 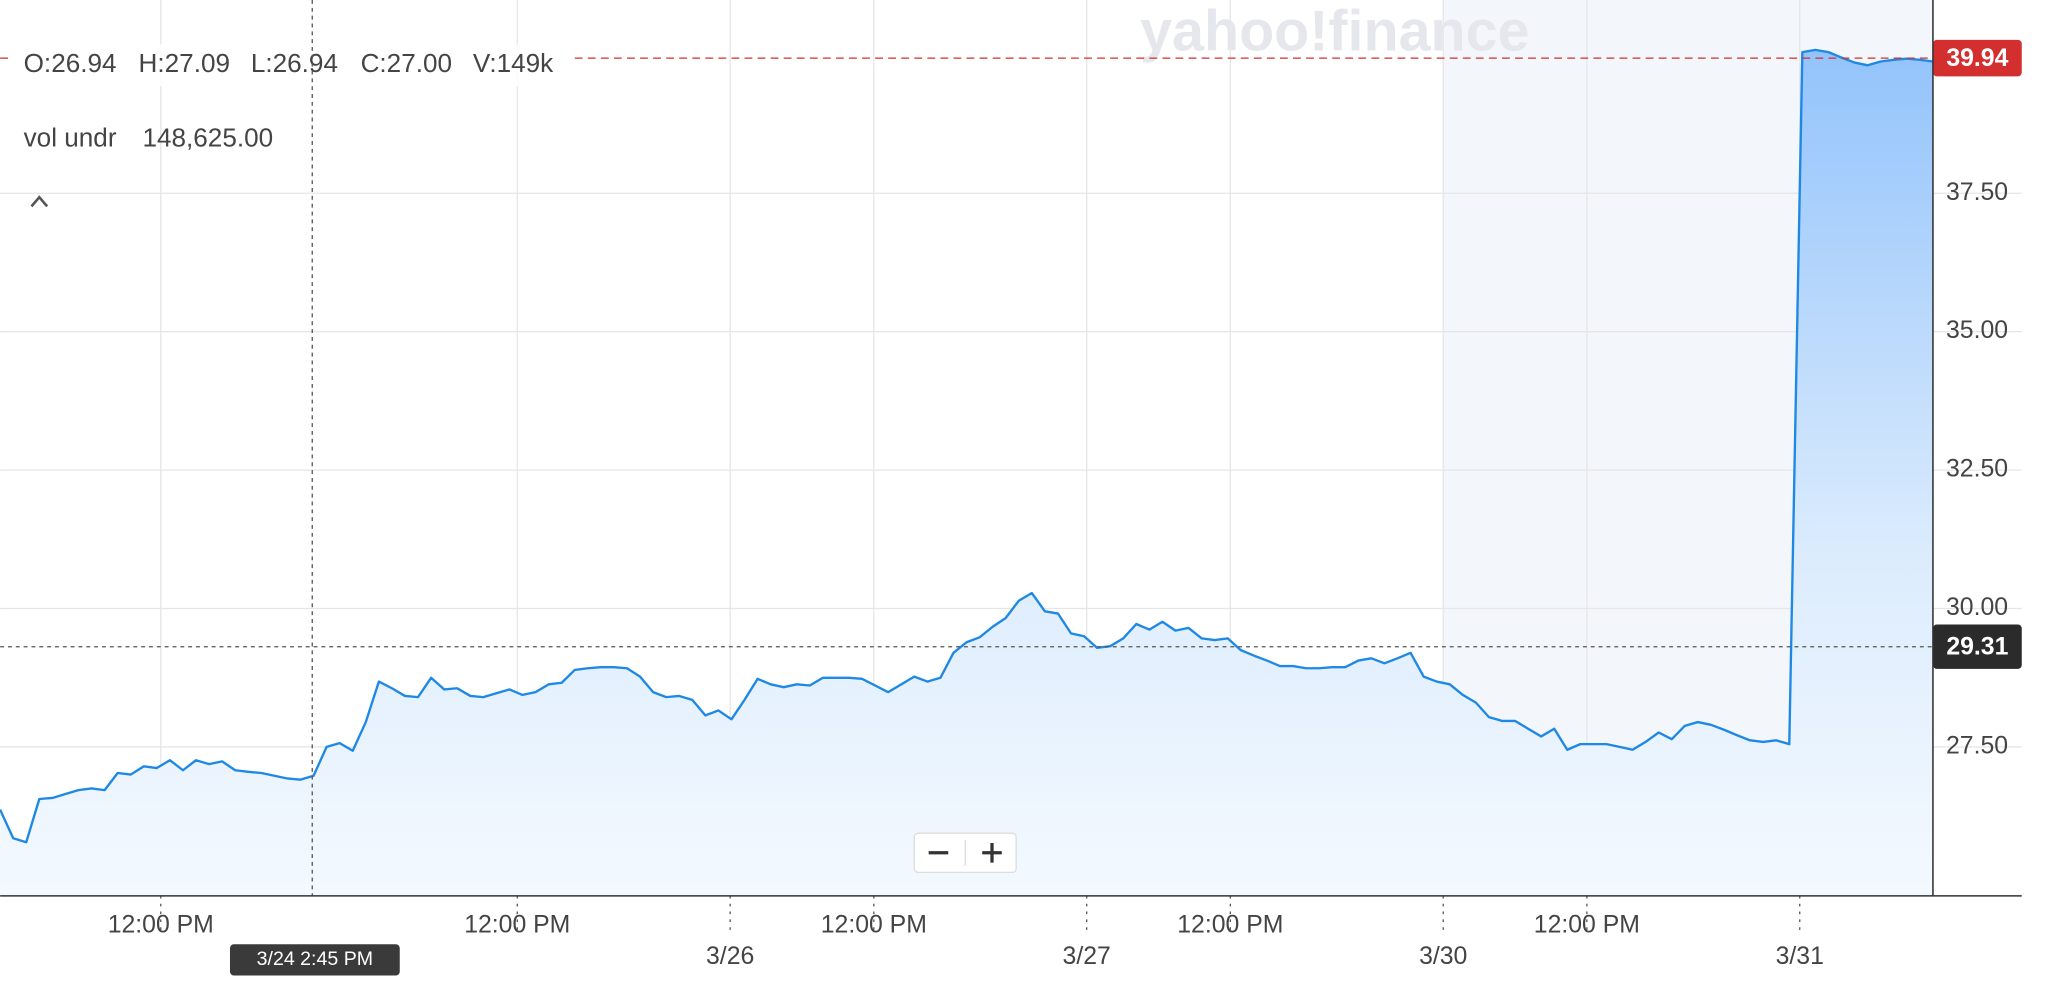 I want to click on crosshair-y-label: 29.31, so click(x=1977, y=647).